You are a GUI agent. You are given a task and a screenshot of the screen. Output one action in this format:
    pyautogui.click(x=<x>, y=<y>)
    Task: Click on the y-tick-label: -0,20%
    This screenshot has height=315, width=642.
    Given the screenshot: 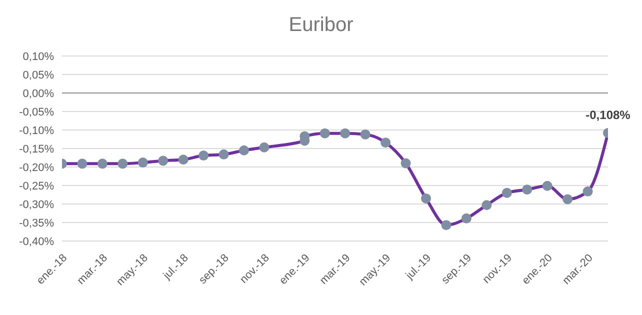 What is the action you would take?
    pyautogui.click(x=36, y=168)
    